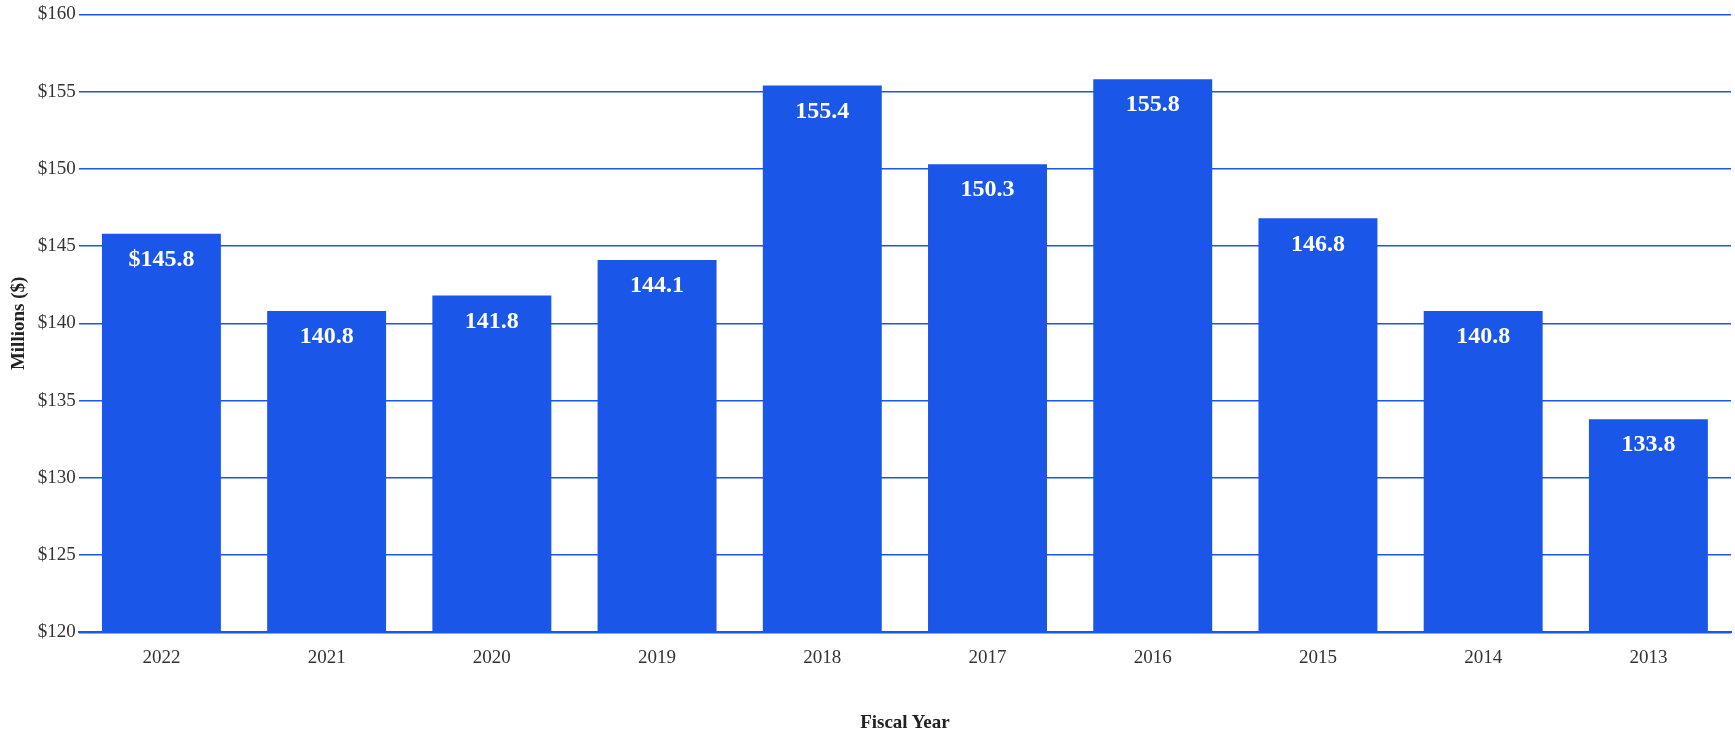 The width and height of the screenshot is (1735, 742). What do you see at coordinates (1483, 656) in the screenshot?
I see `x-tick-label: 2014` at bounding box center [1483, 656].